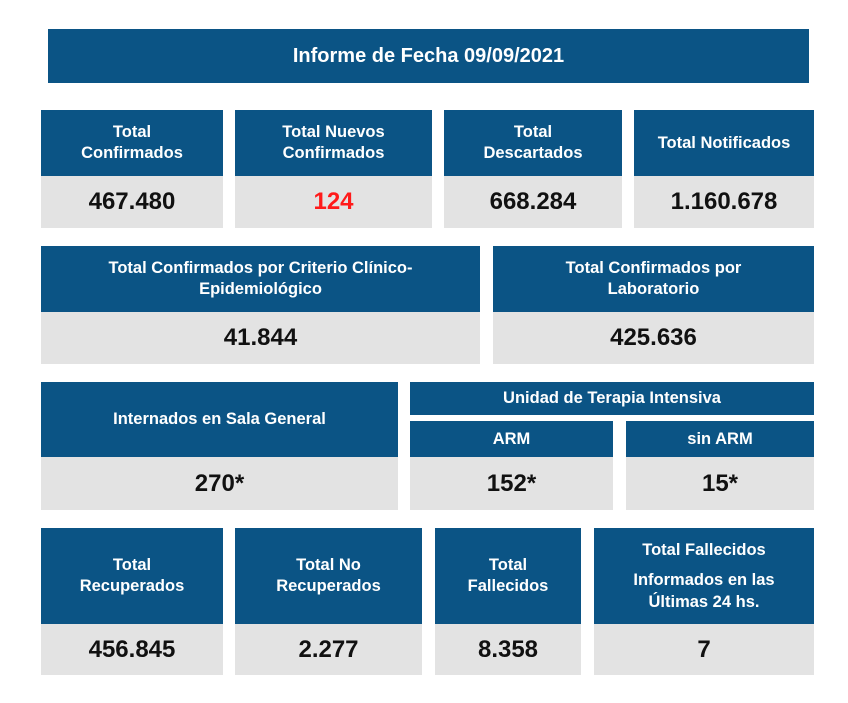 The height and width of the screenshot is (703, 848). I want to click on sala-general-header: Internados en Sala General, so click(219, 419).